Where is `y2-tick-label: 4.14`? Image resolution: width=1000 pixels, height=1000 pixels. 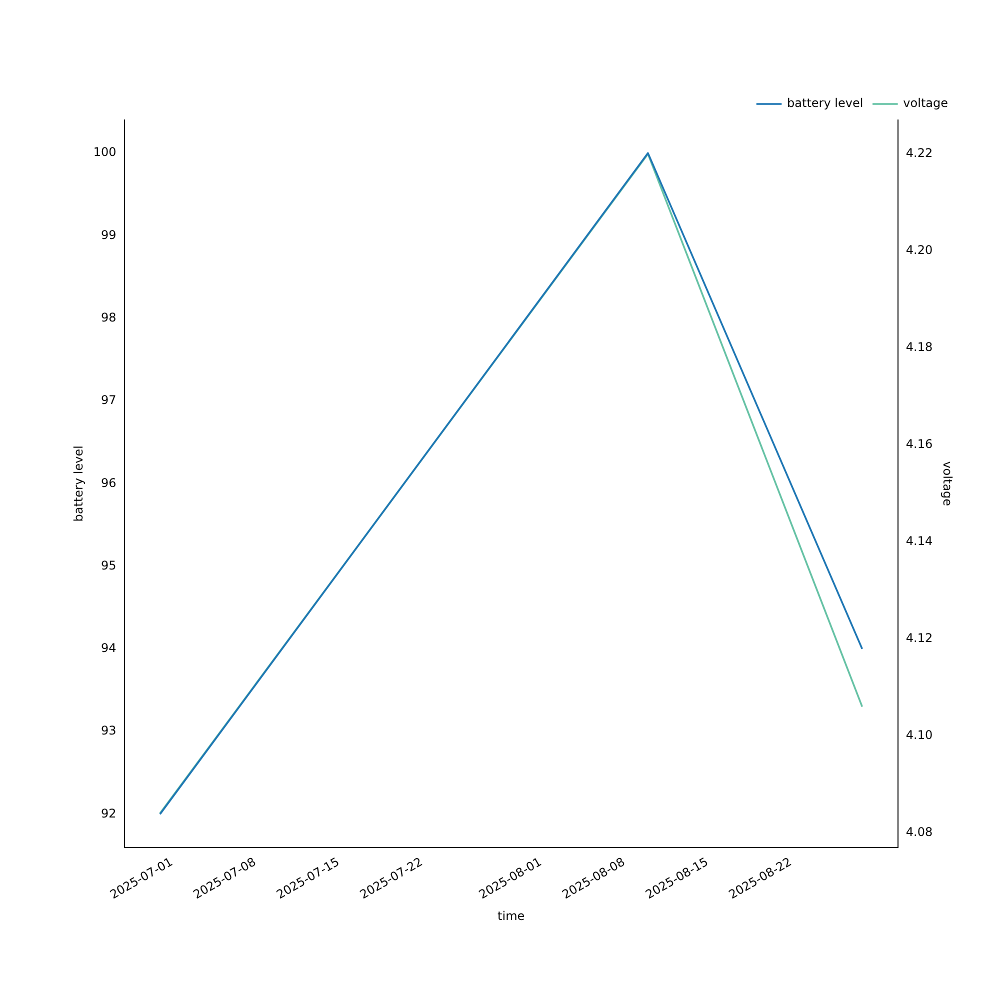
y2-tick-label: 4.14 is located at coordinates (919, 541).